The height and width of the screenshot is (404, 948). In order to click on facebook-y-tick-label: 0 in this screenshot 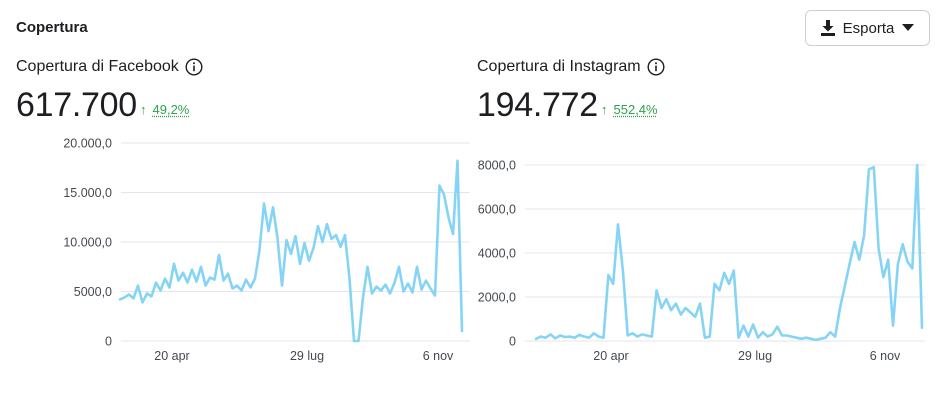, I will do `click(108, 342)`.